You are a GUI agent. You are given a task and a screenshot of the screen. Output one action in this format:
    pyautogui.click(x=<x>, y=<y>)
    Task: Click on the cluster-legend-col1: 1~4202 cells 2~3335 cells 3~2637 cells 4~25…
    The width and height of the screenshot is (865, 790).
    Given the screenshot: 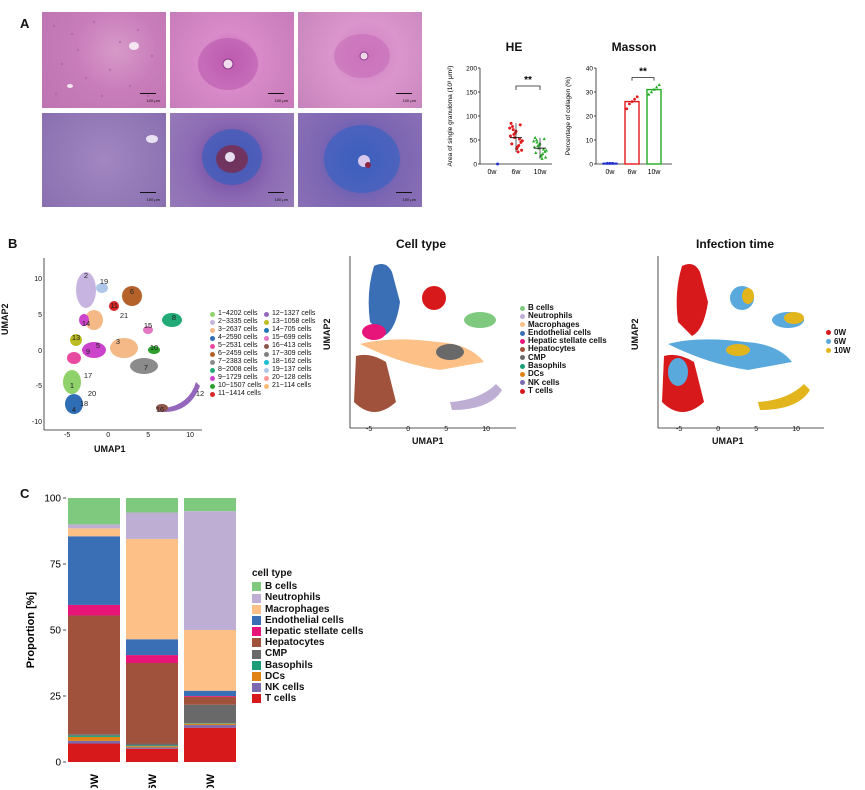 What is the action you would take?
    pyautogui.click(x=235, y=354)
    